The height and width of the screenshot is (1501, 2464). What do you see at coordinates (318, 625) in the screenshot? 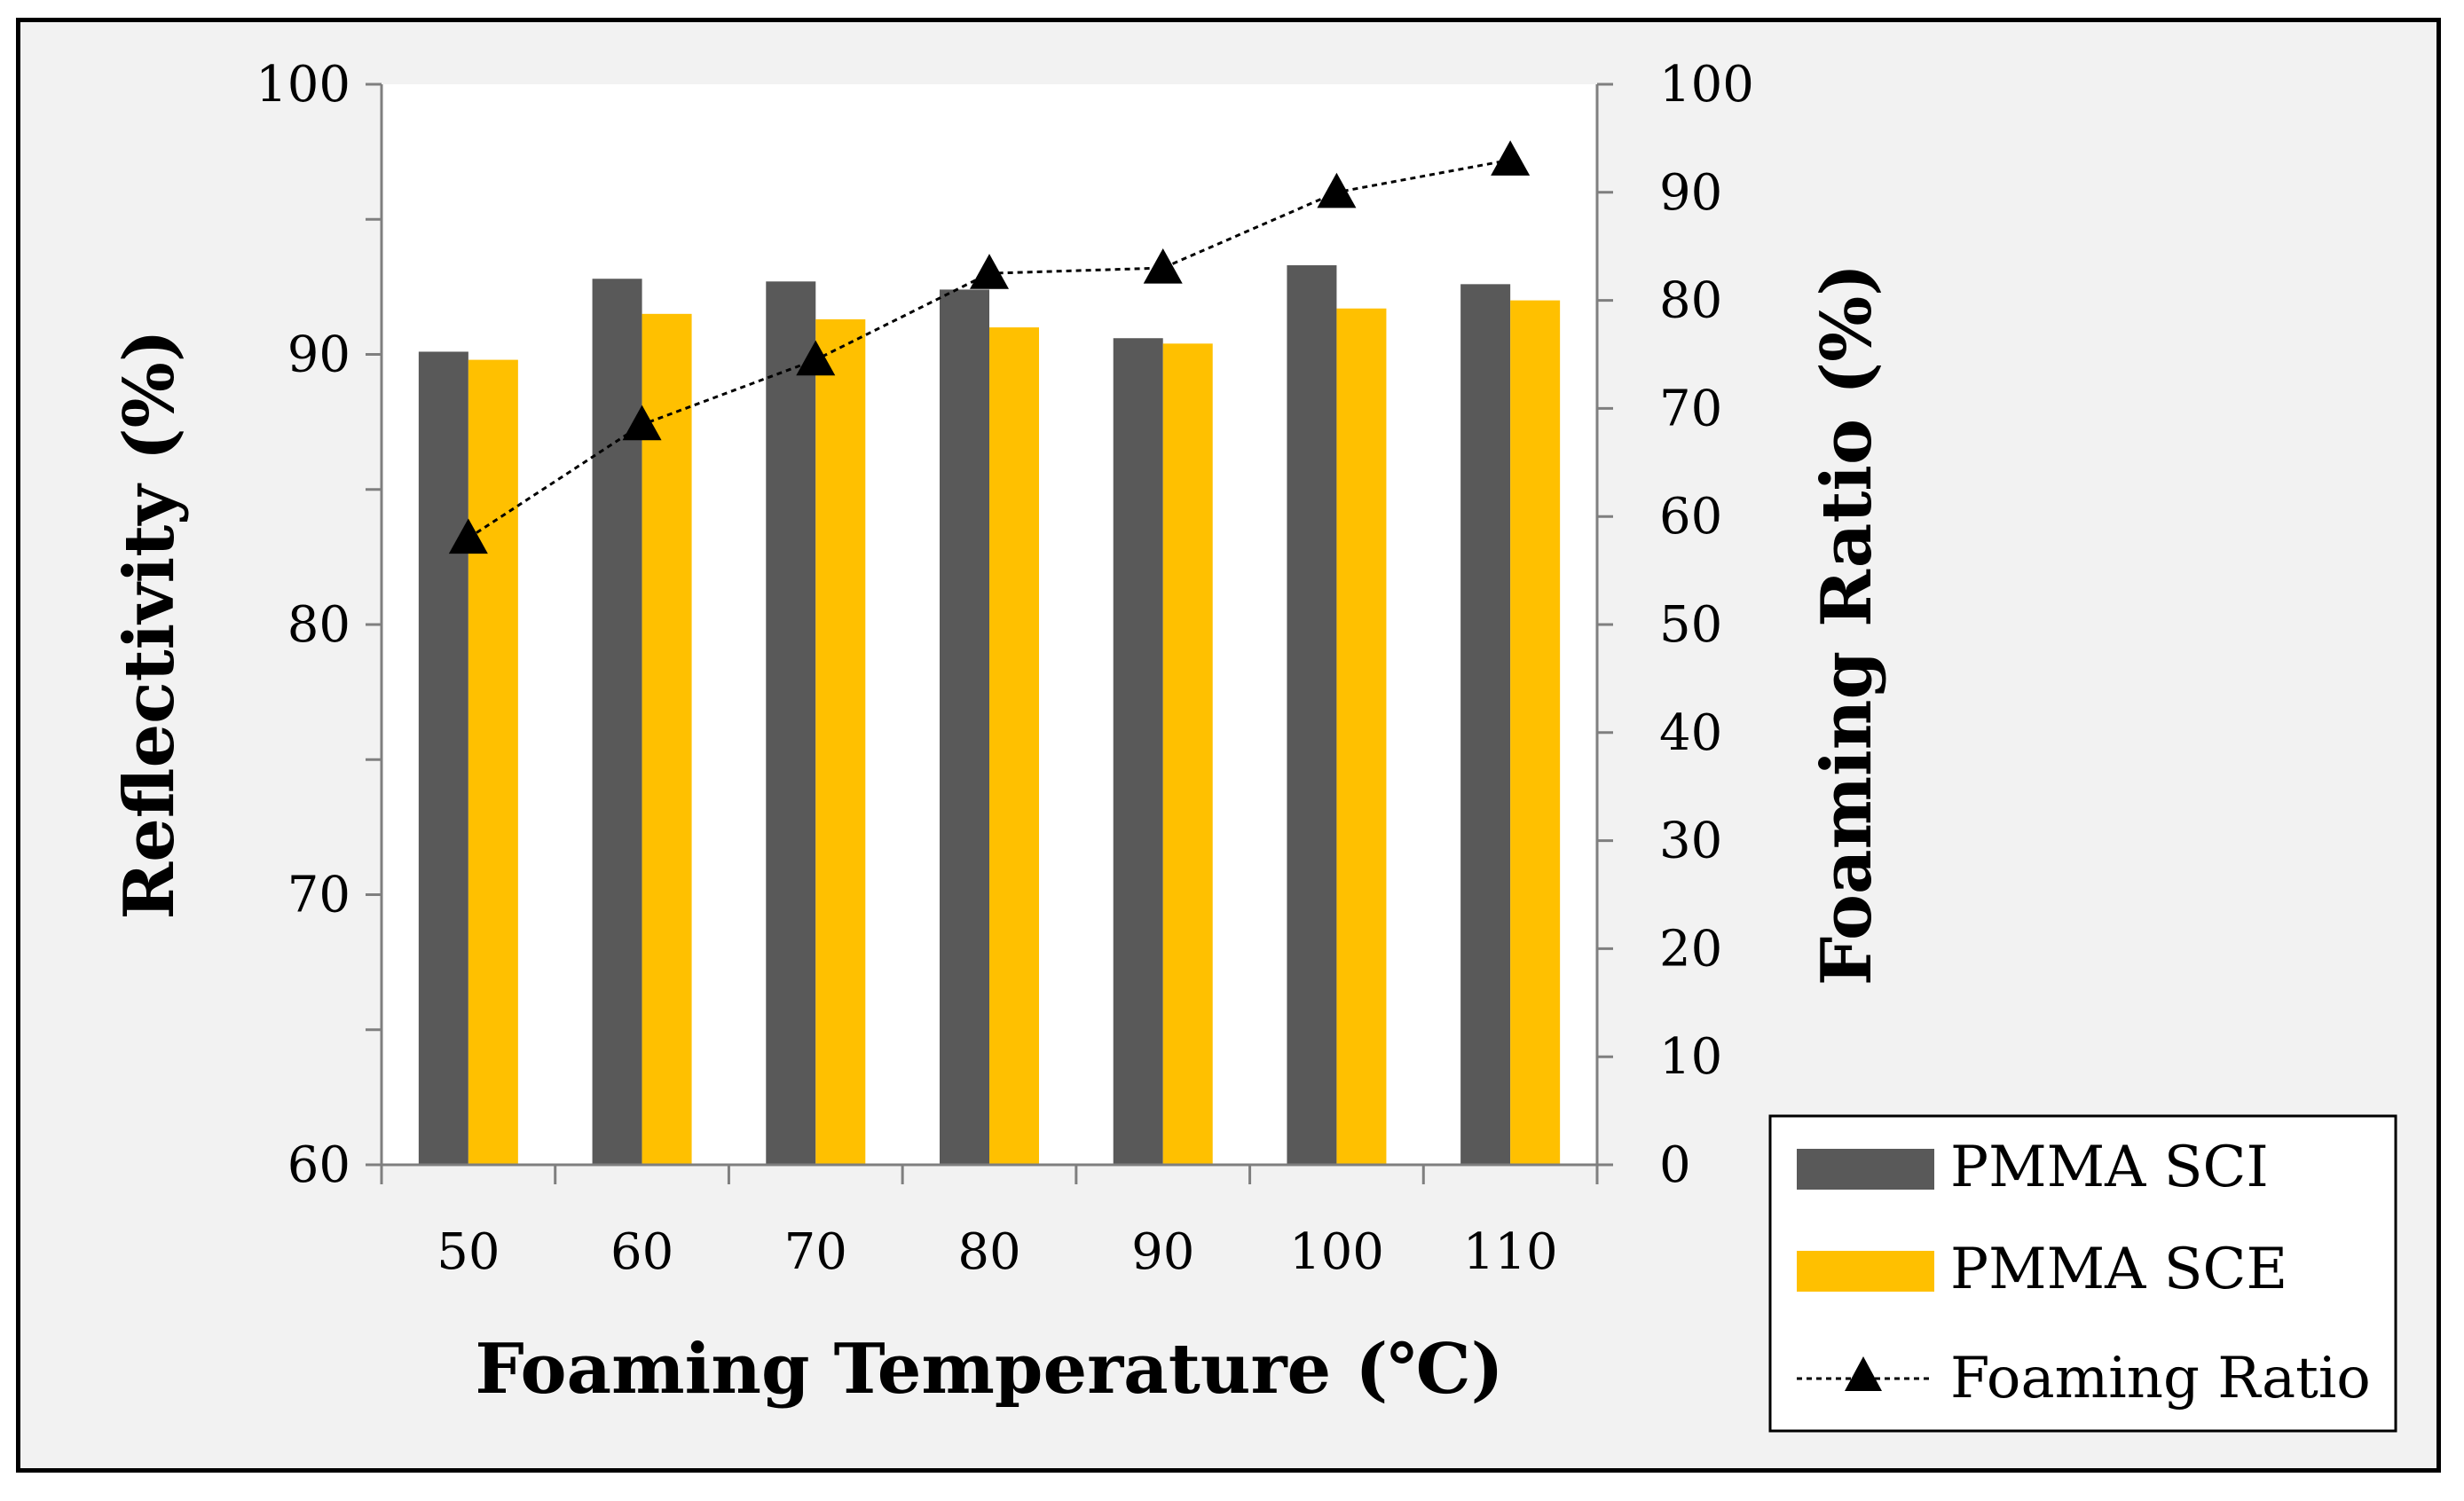
I see `y-tick-label: 80` at bounding box center [318, 625].